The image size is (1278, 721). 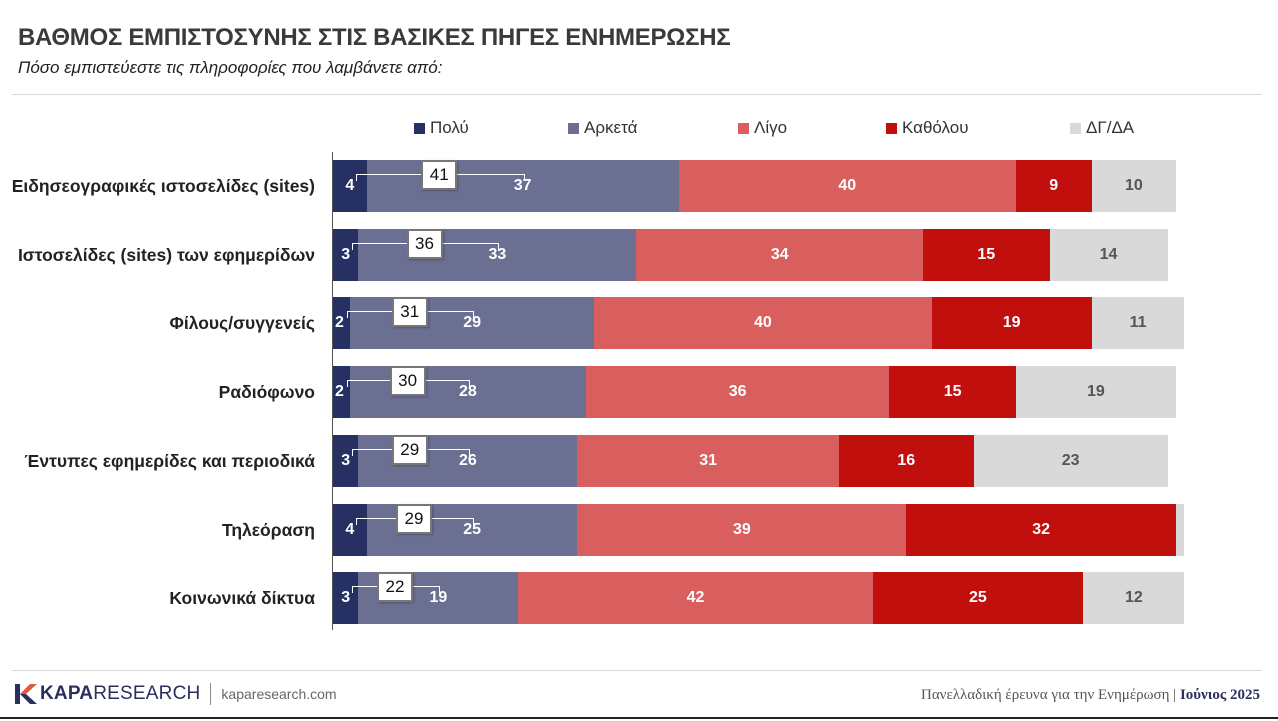 I want to click on bar-segment: 39, so click(x=742, y=529).